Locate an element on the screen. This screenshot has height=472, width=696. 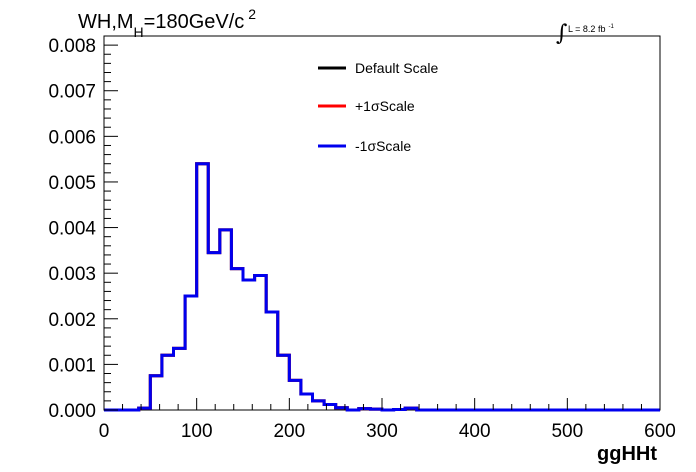
y-tick-label: 0.002 is located at coordinates (72, 320).